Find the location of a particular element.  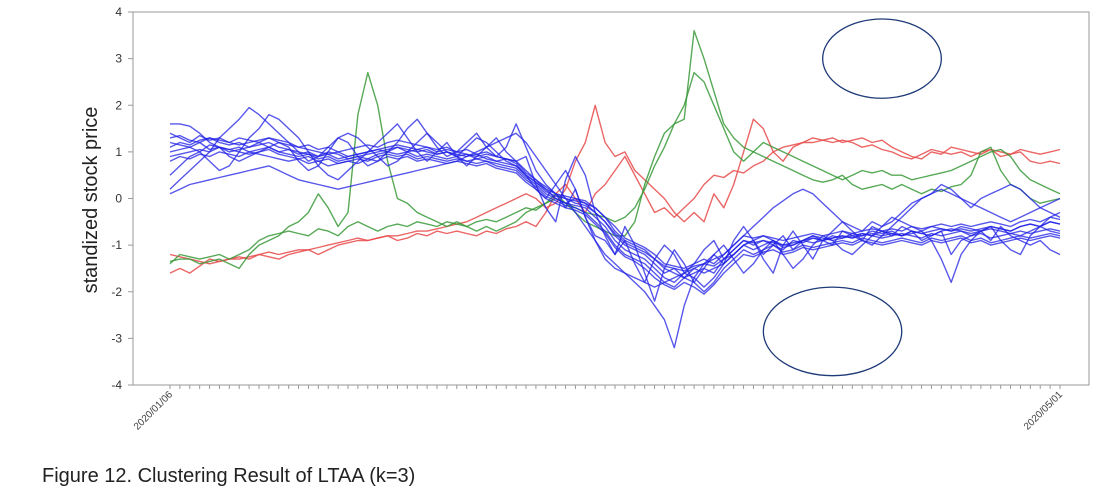

y-tick-label: 2 is located at coordinates (118, 105).